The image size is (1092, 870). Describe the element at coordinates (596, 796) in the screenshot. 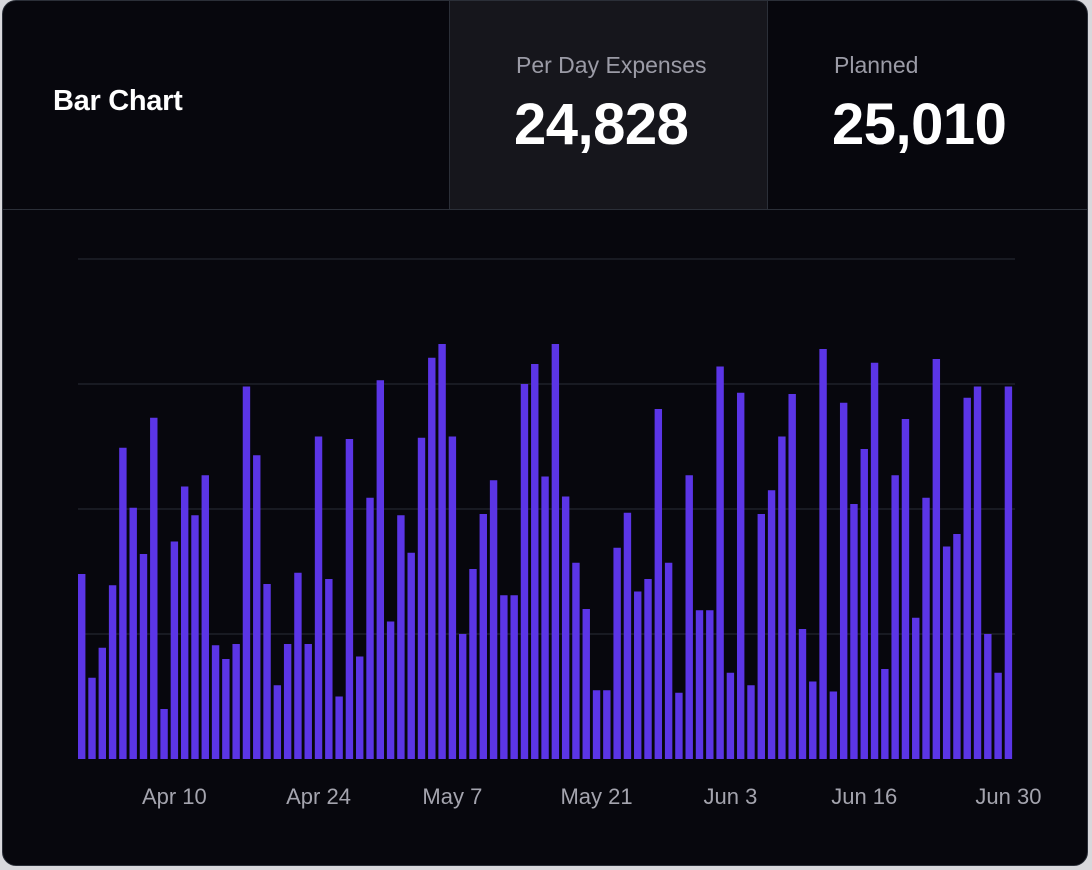

I see `x-tick-label: May 21` at that location.